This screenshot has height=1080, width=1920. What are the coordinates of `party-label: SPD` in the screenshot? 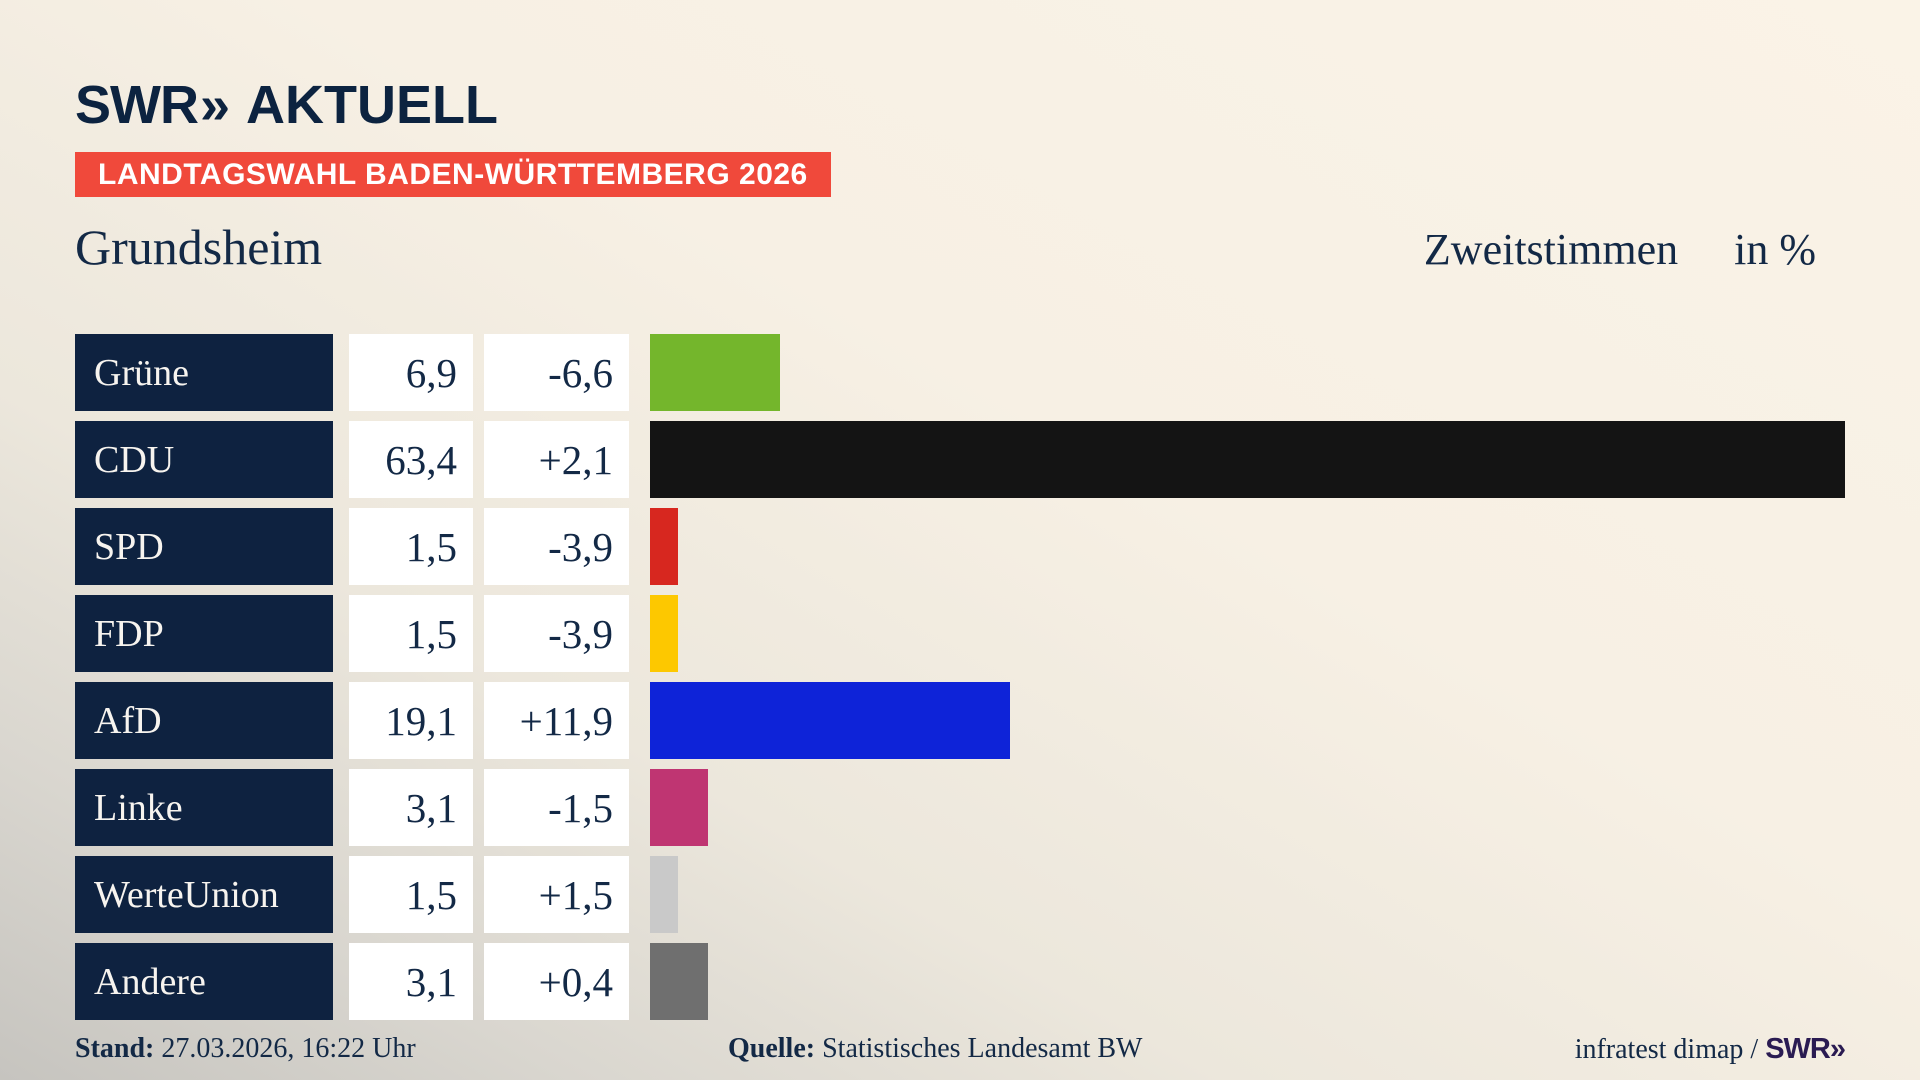 It's located at (204, 546).